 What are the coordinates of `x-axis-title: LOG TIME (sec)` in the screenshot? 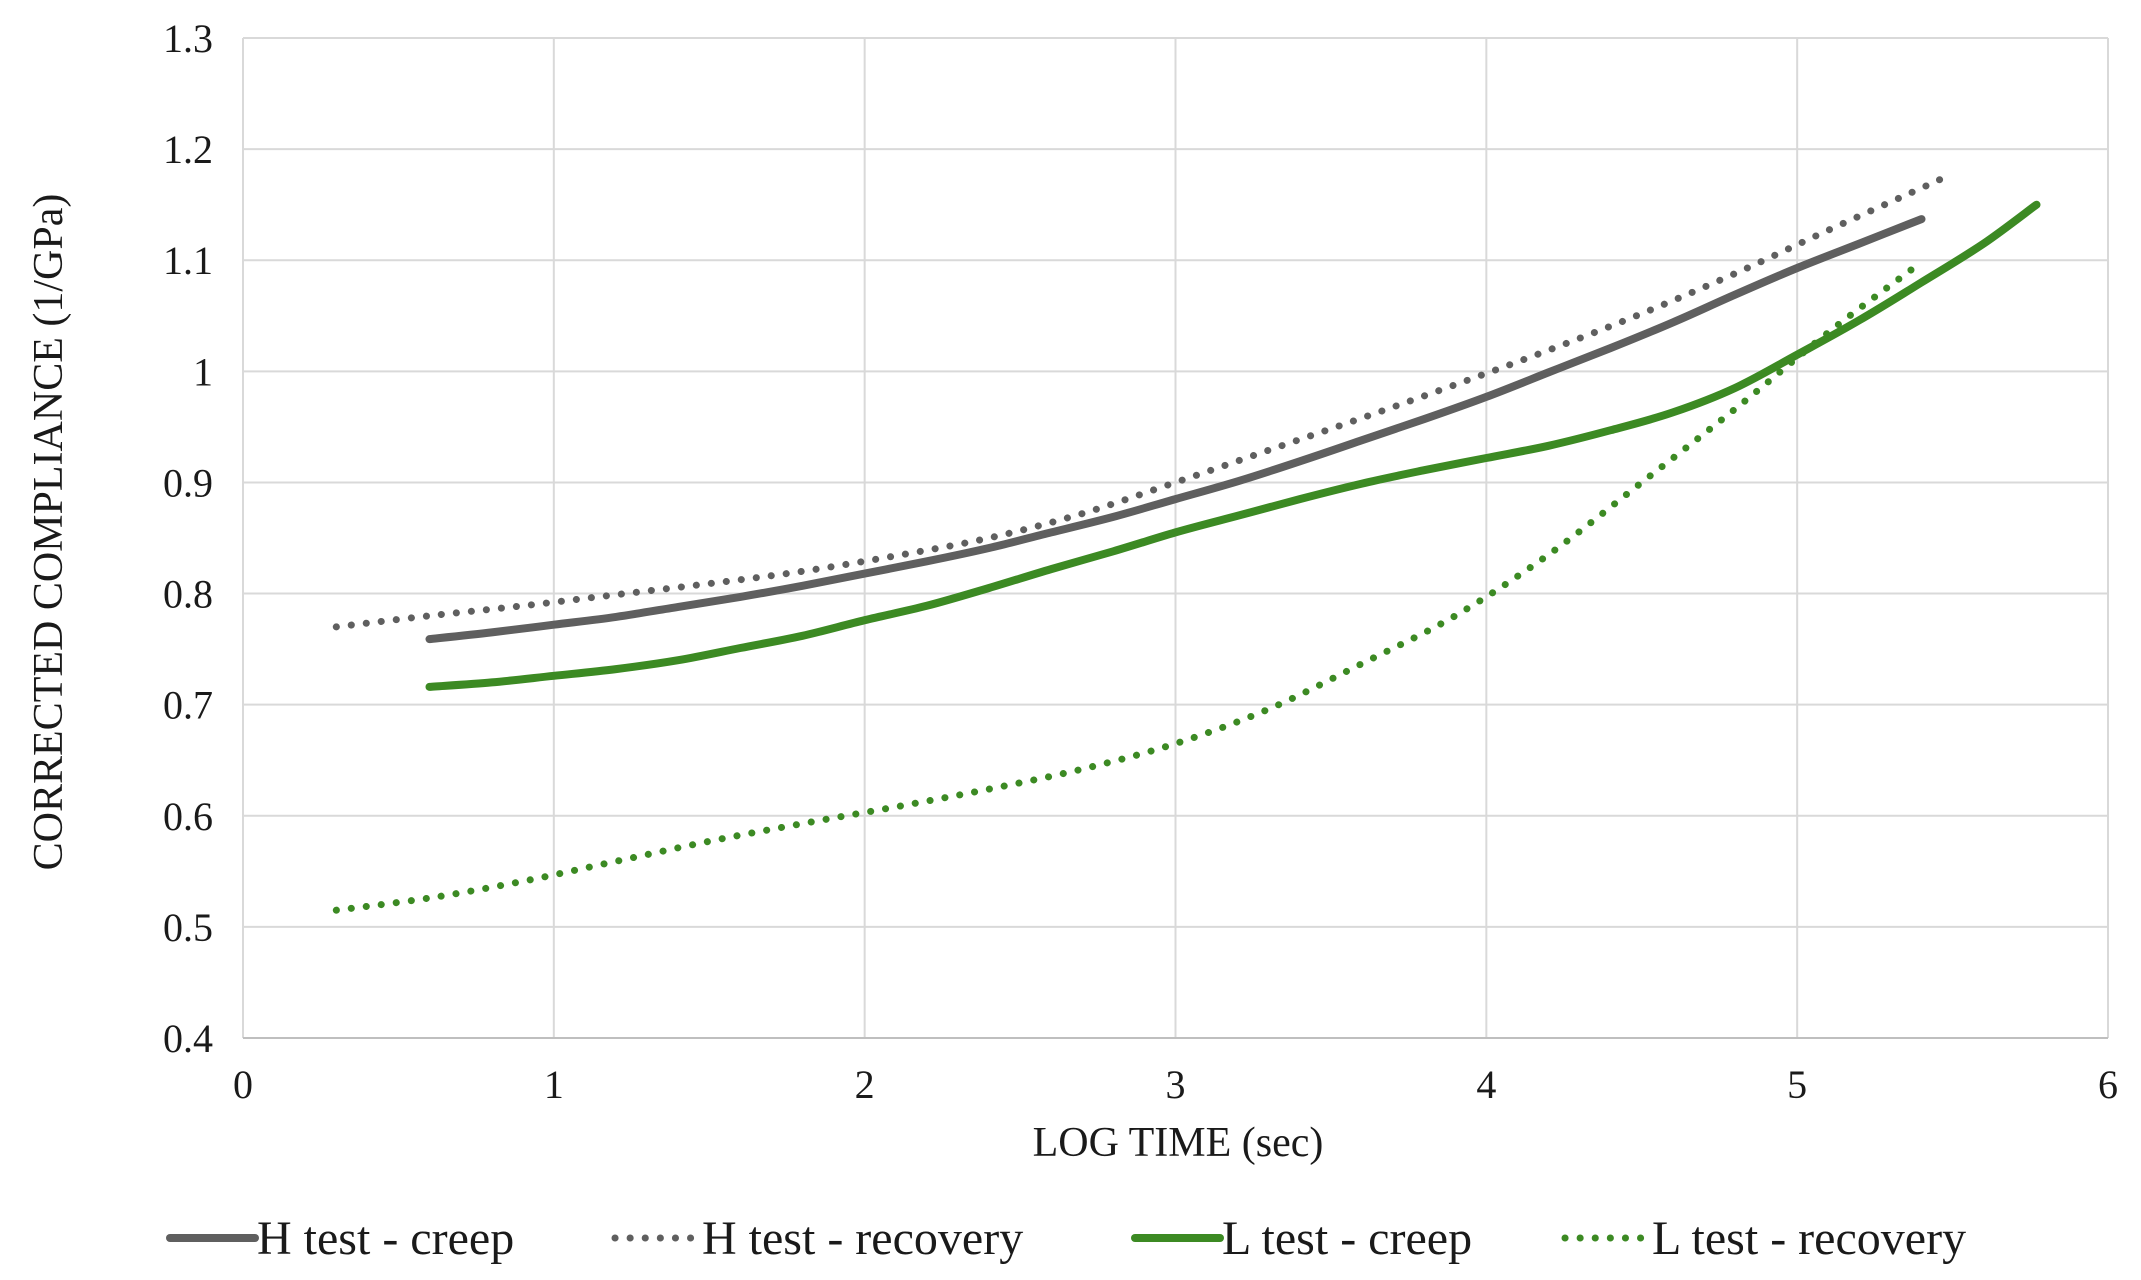 It's located at (1178, 1143).